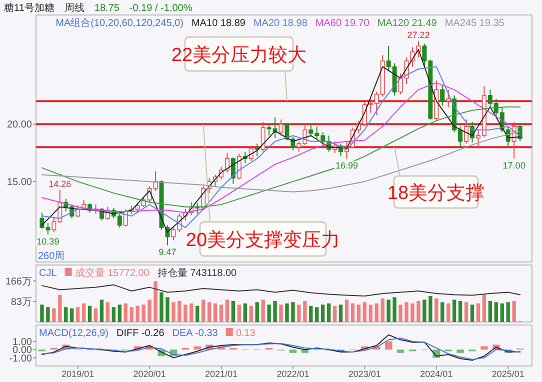  Describe the element at coordinates (120, 23) in the screenshot. I see `legend-title: MA组合(10,20,60,120,245,0)` at that location.